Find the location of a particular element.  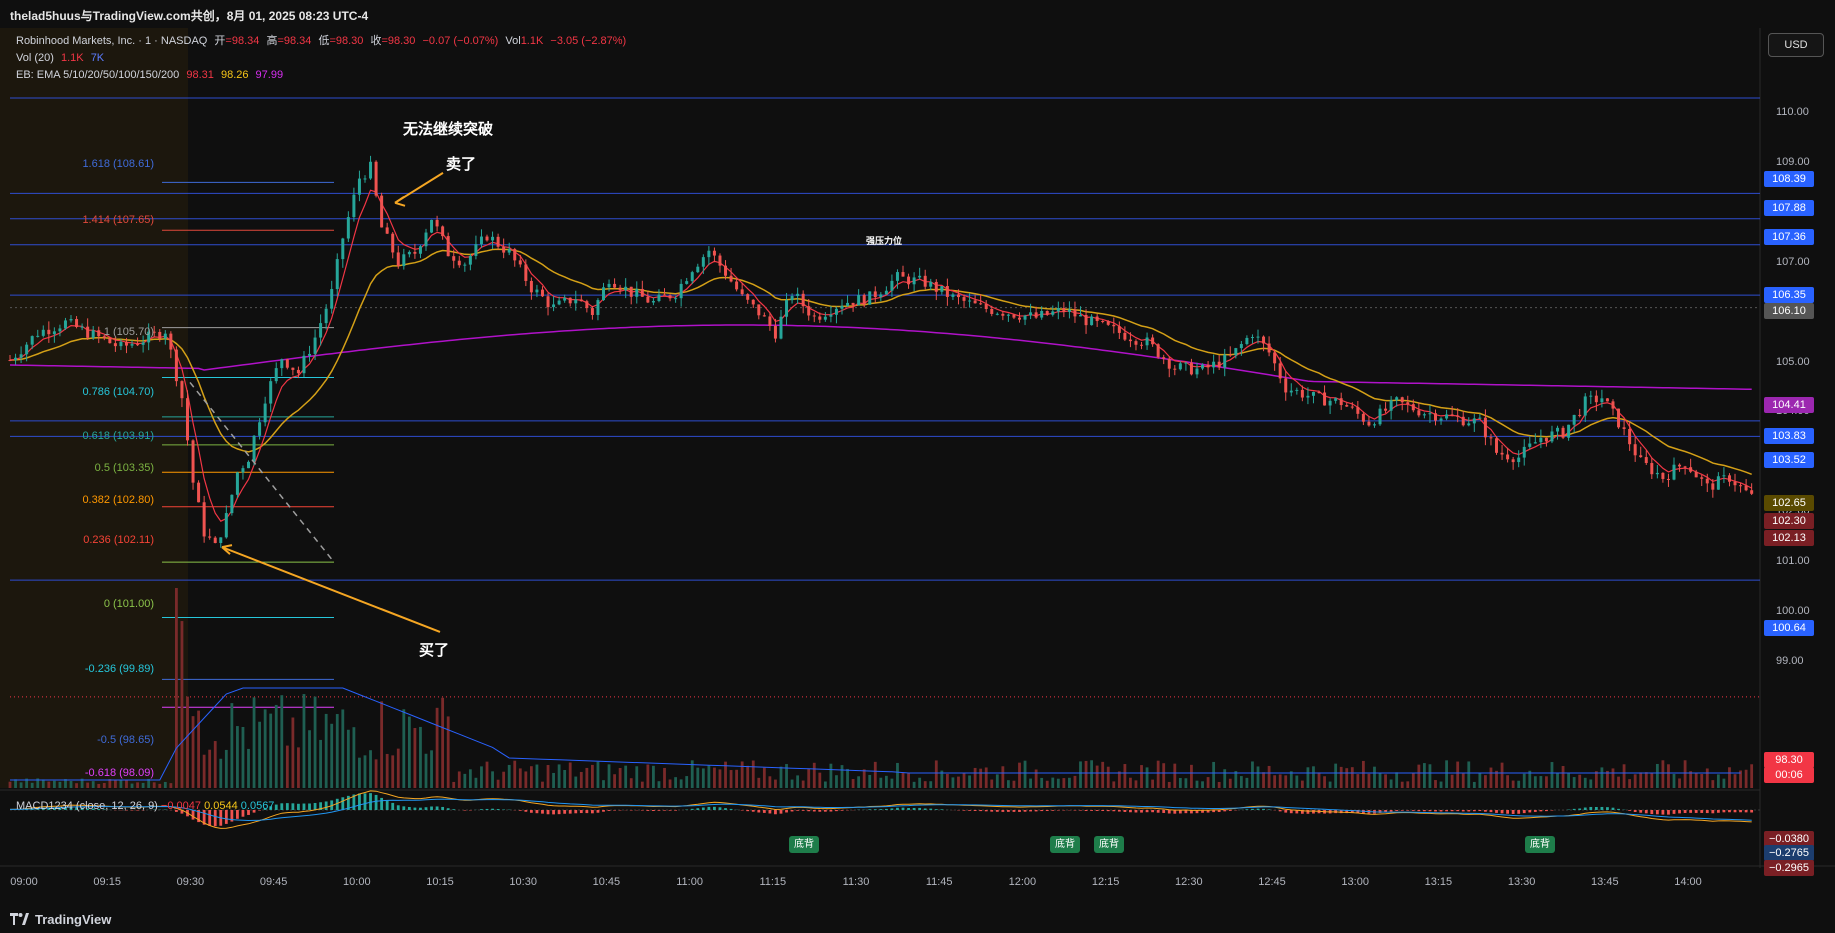

vol20-label: Vol (20) is located at coordinates (35, 58).